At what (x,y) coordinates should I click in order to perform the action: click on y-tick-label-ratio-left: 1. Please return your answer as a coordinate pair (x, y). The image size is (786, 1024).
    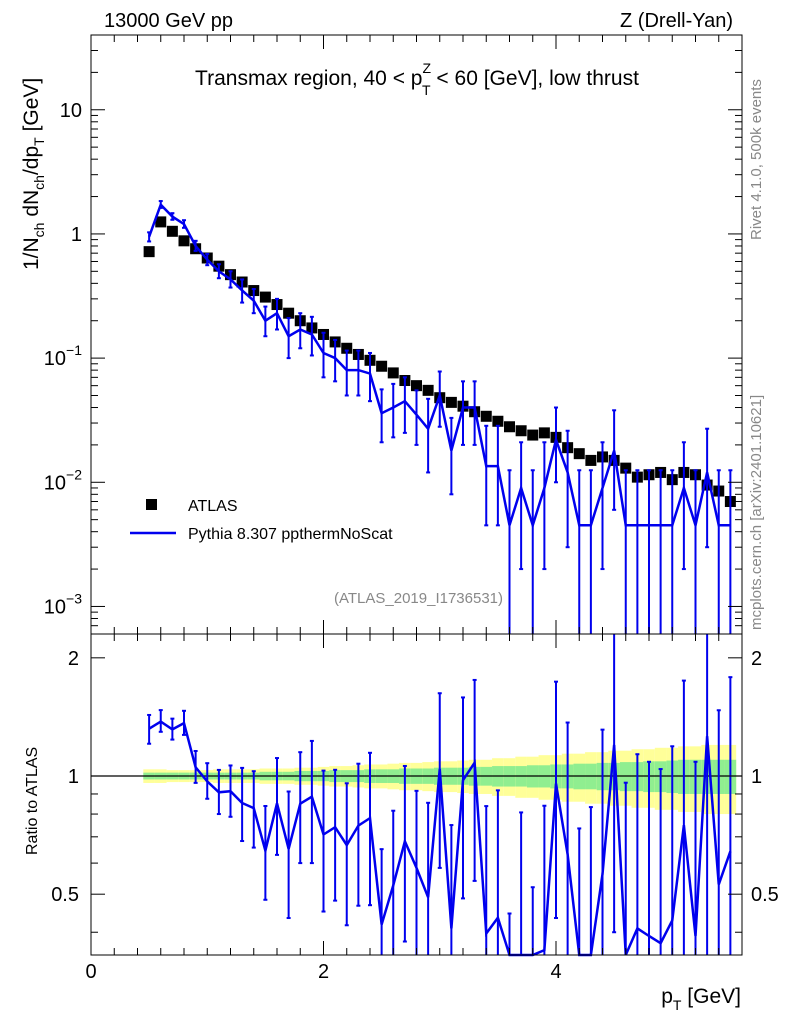
    Looking at the image, I should click on (73, 777).